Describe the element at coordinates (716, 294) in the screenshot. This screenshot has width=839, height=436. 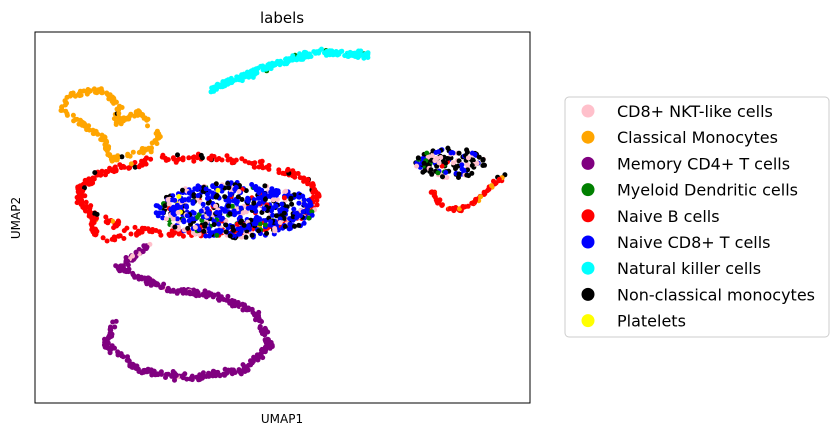
I see `legend-label: Non-classical monocytes` at that location.